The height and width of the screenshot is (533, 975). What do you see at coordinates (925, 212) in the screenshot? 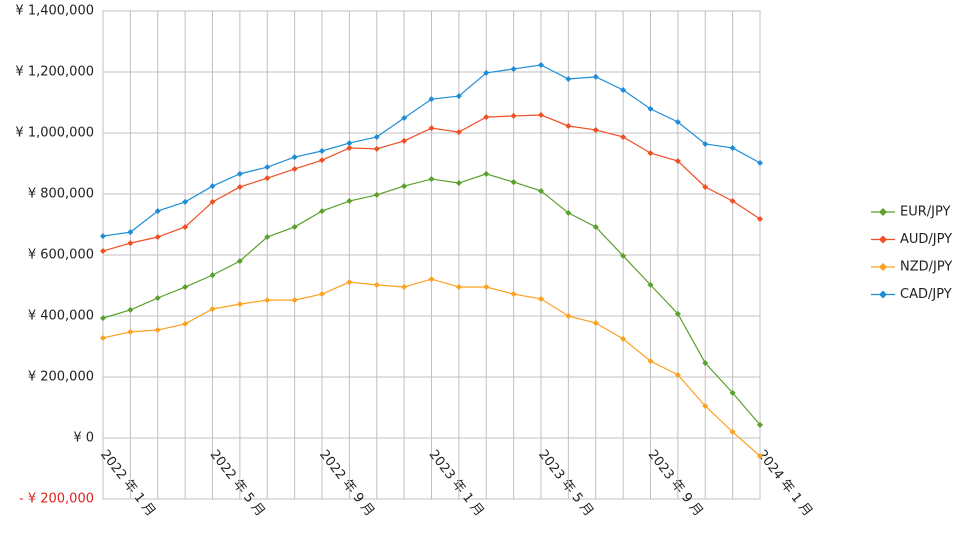
I see `legend-label: EUR/JPY` at bounding box center [925, 212].